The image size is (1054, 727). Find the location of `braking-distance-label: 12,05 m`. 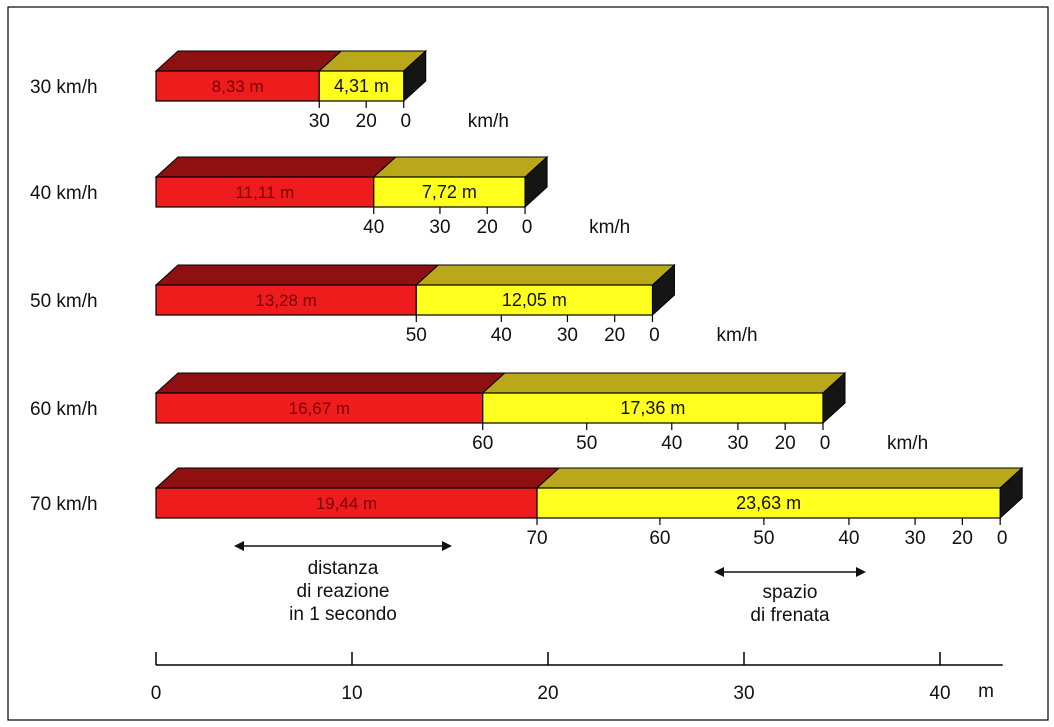

braking-distance-label: 12,05 m is located at coordinates (534, 300).